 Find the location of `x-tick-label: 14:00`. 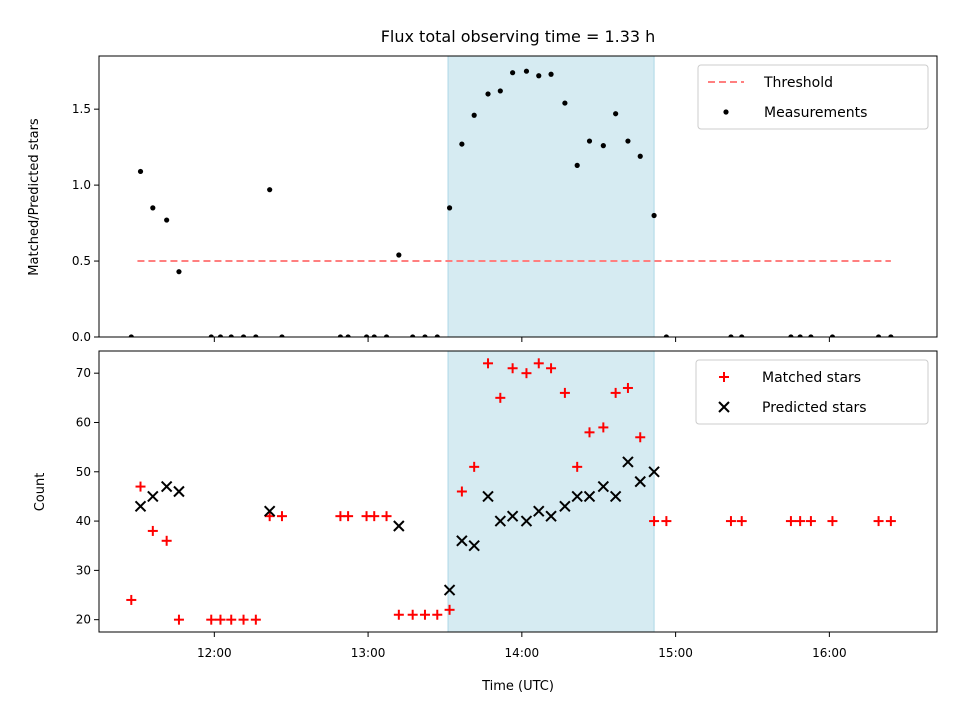

x-tick-label: 14:00 is located at coordinates (522, 653).